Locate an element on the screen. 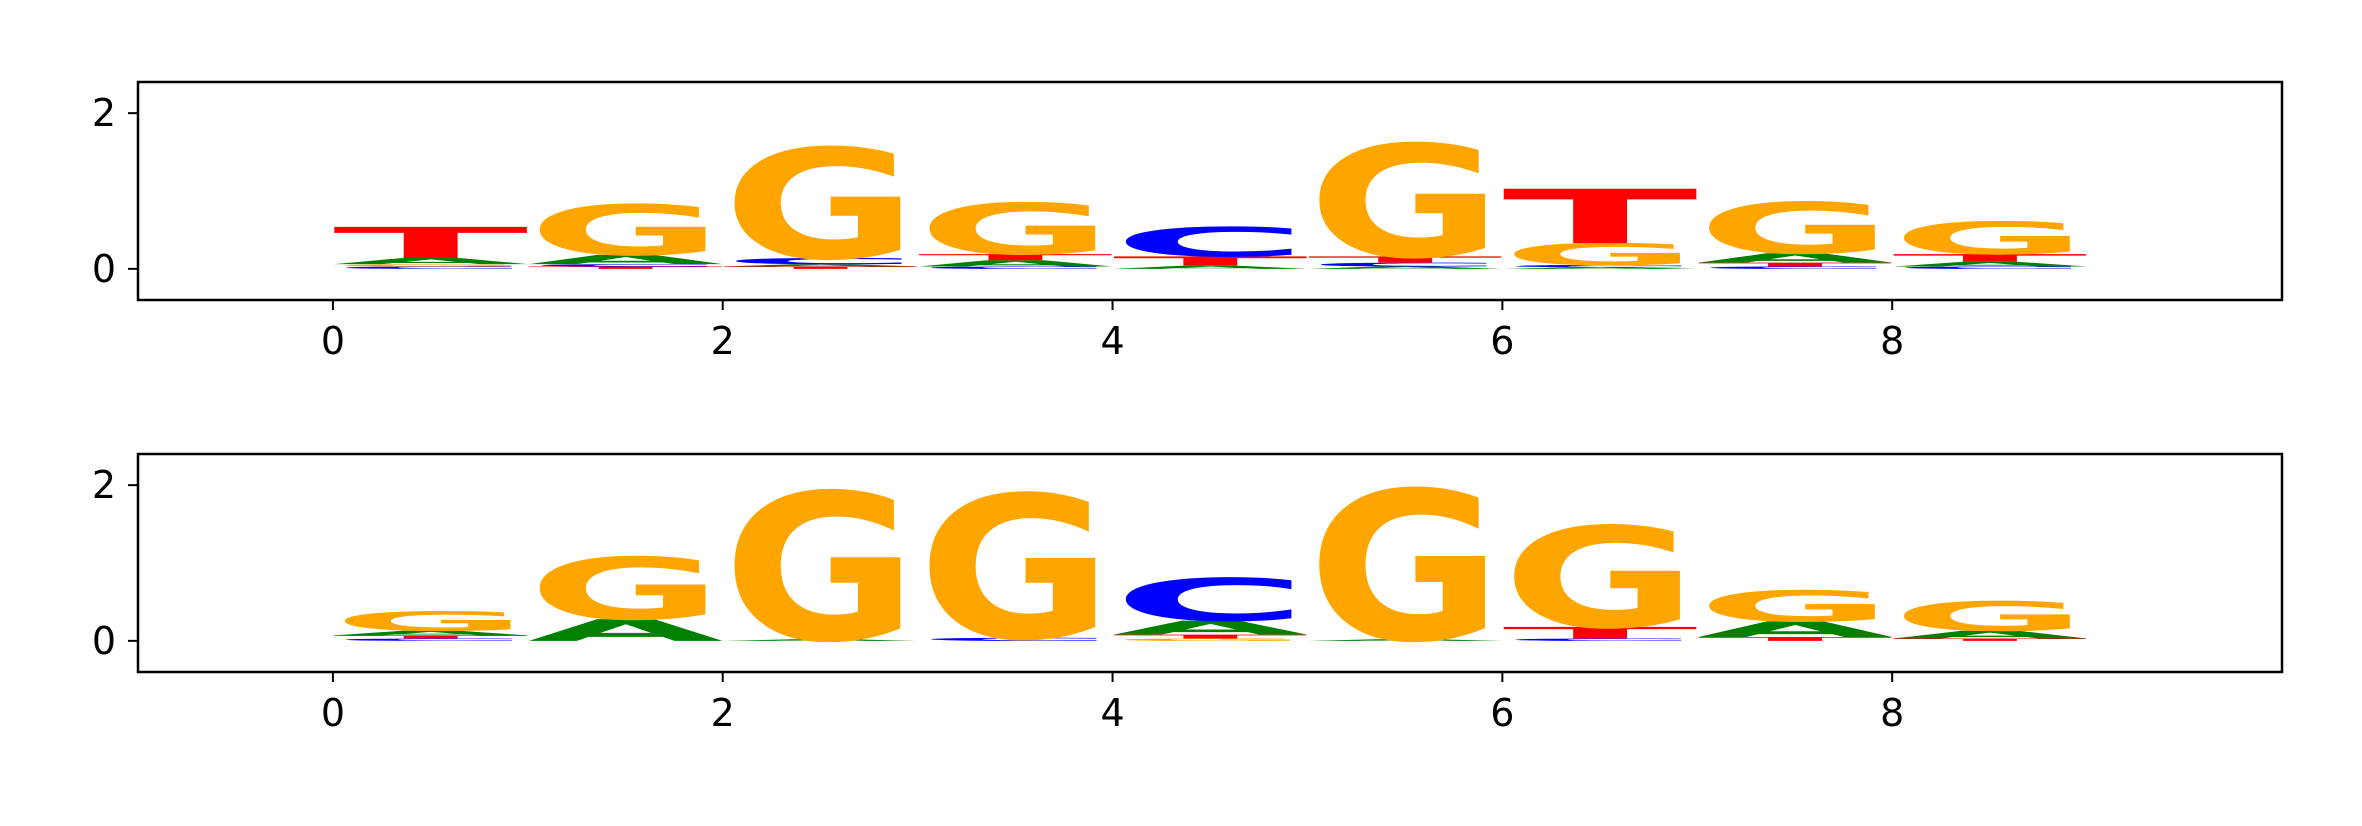 Image resolution: width=2362 pixels, height=826 pixels. logo-letter-T-pos-5: T is located at coordinates (1405, 260).